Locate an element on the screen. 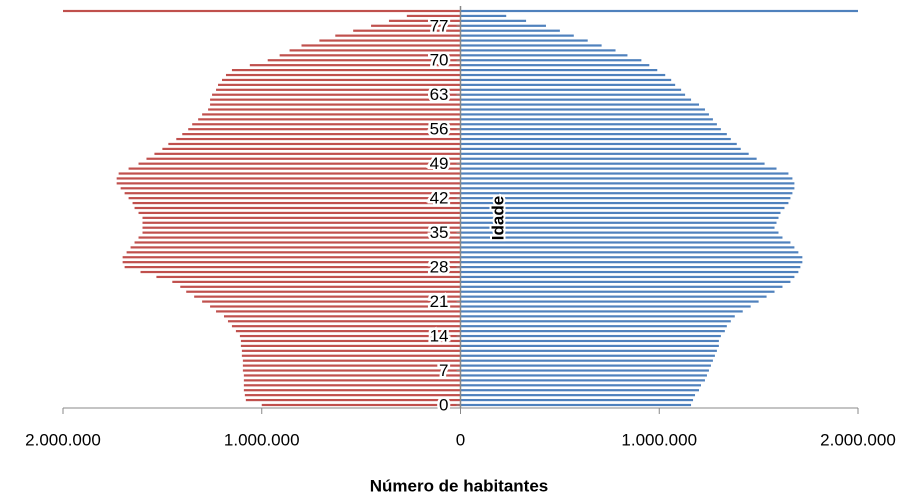  y-tick-label: 21 is located at coordinates (439, 301).